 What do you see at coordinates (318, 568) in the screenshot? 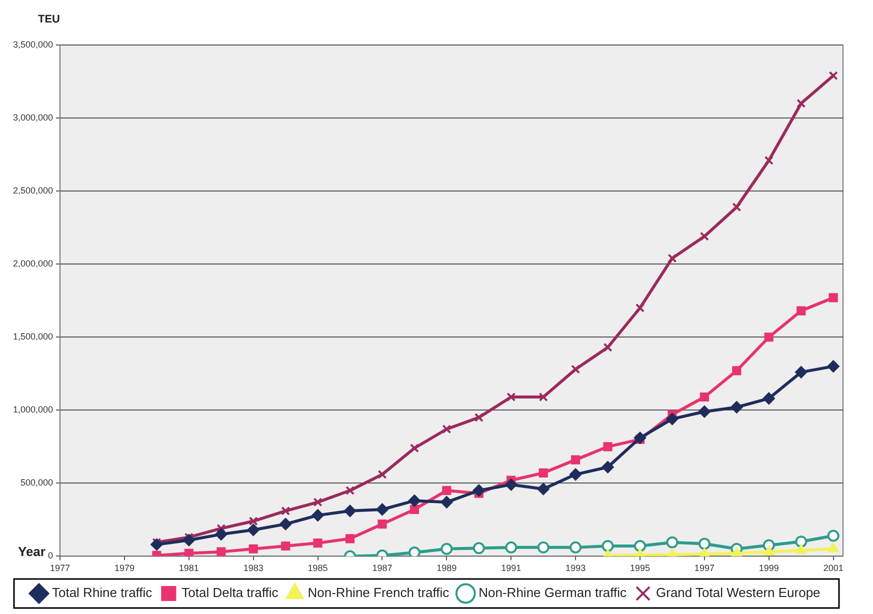
I see `x-tick-label: 1985` at bounding box center [318, 568].